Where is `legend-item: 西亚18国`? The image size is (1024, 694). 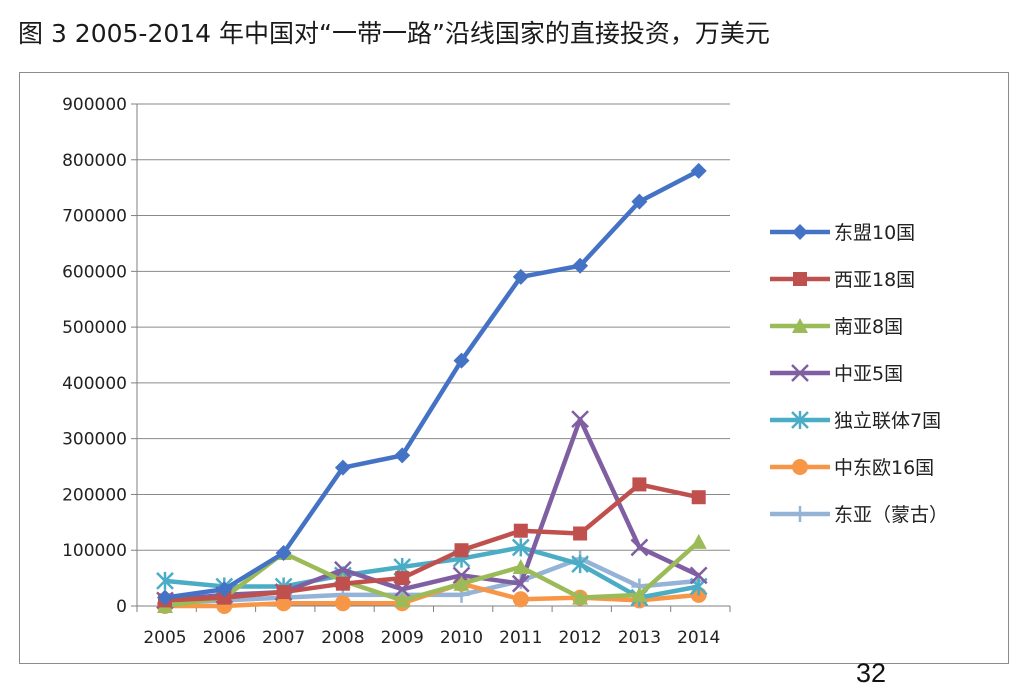
legend-item: 西亚18国 is located at coordinates (842, 280).